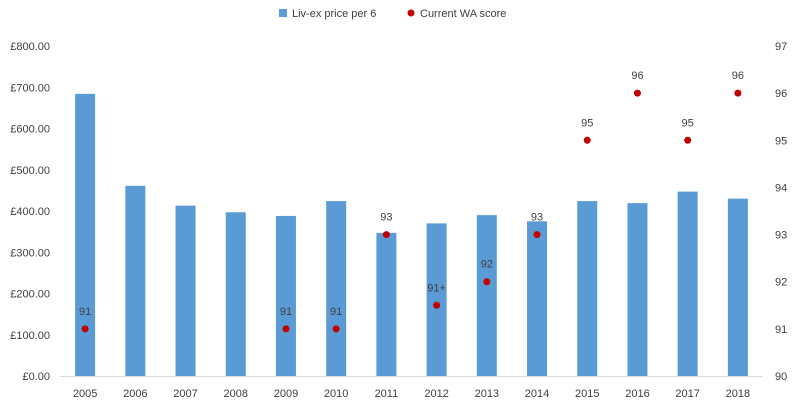  What do you see at coordinates (30, 47) in the screenshot?
I see `left-tick-label: £800.00` at bounding box center [30, 47].